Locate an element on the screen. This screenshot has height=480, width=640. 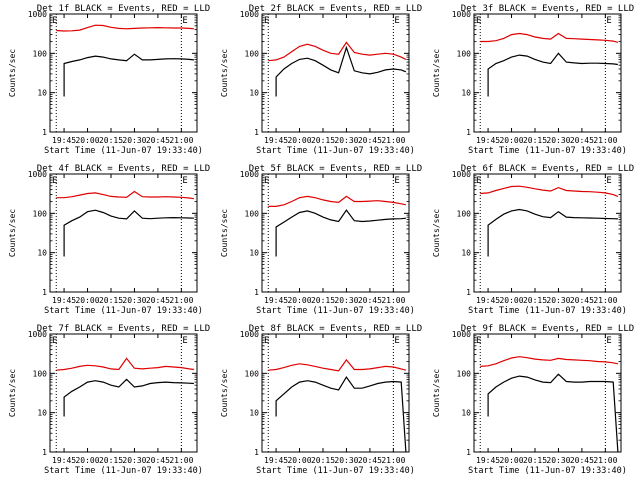
plot-title: Det 9f BLACK = Events, RED = LLD is located at coordinates (547, 329).